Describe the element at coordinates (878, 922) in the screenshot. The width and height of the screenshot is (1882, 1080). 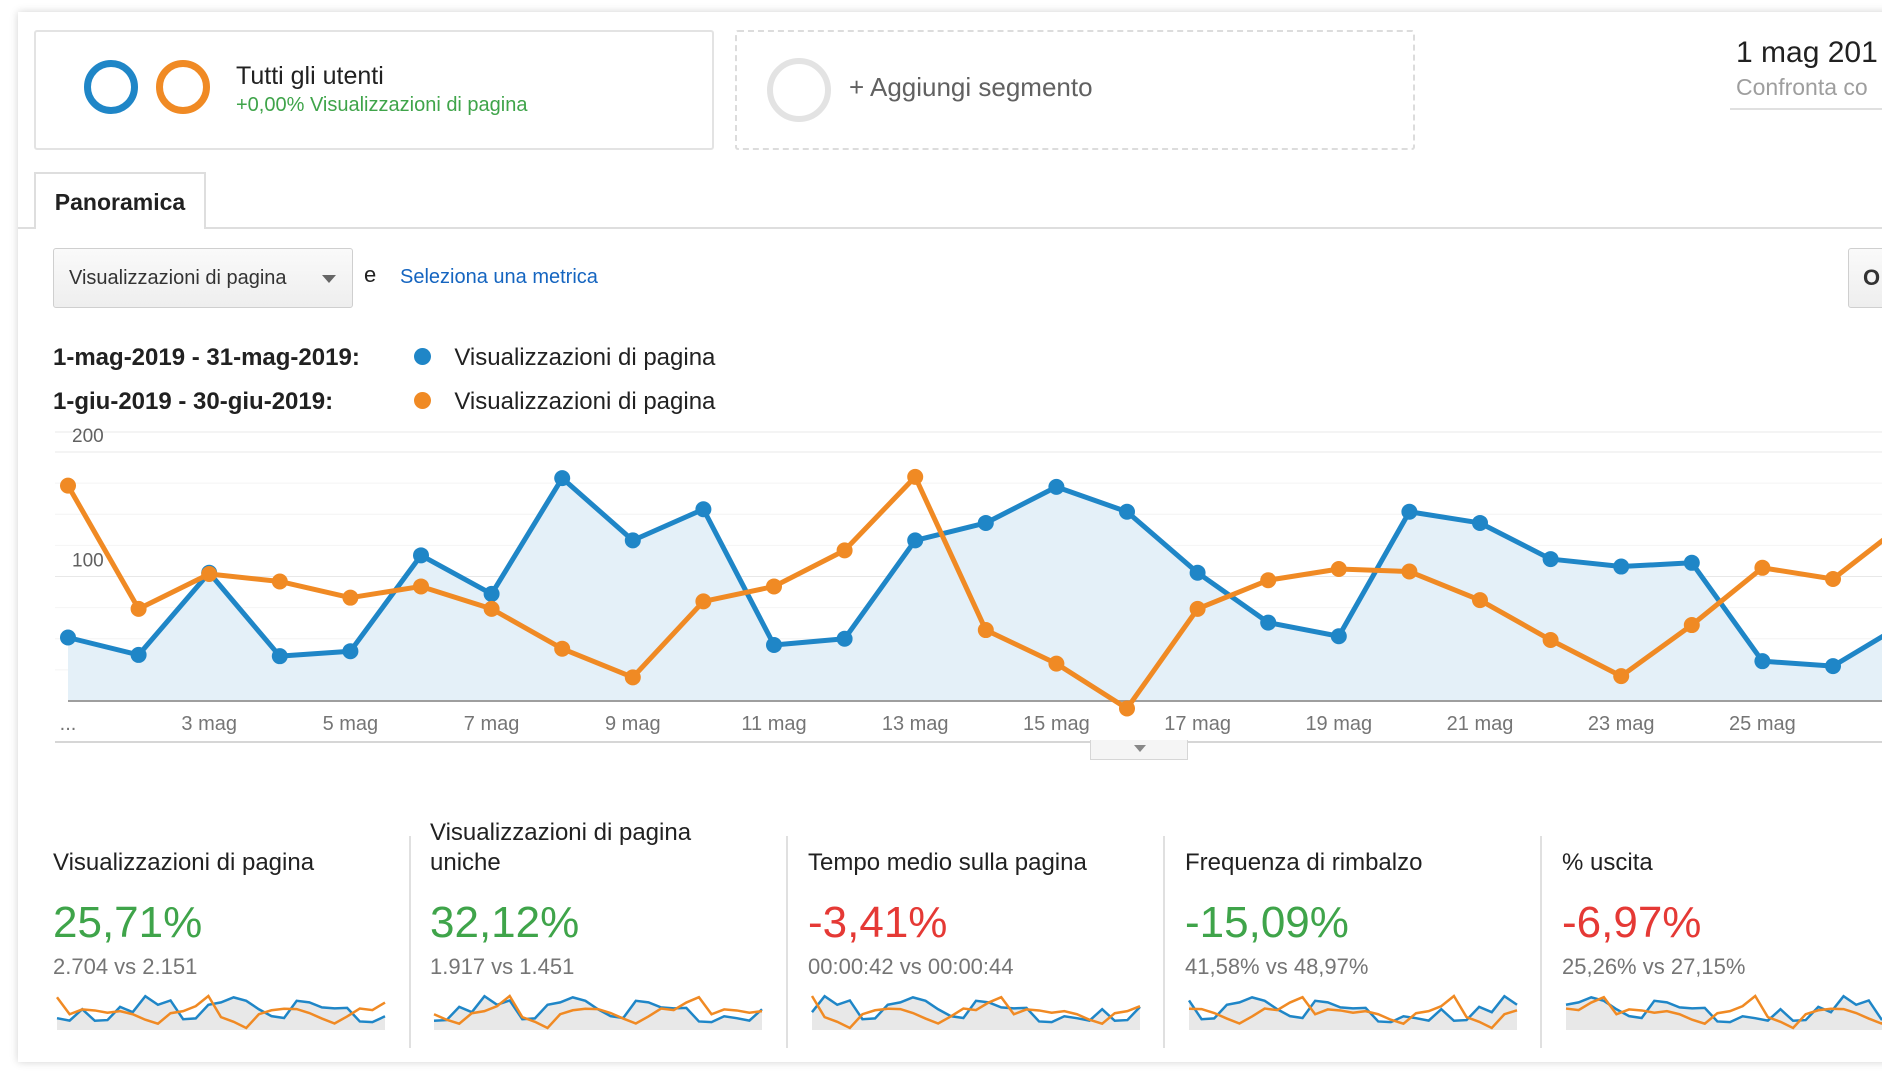
I see `scorecard-percent: -3,41%` at that location.